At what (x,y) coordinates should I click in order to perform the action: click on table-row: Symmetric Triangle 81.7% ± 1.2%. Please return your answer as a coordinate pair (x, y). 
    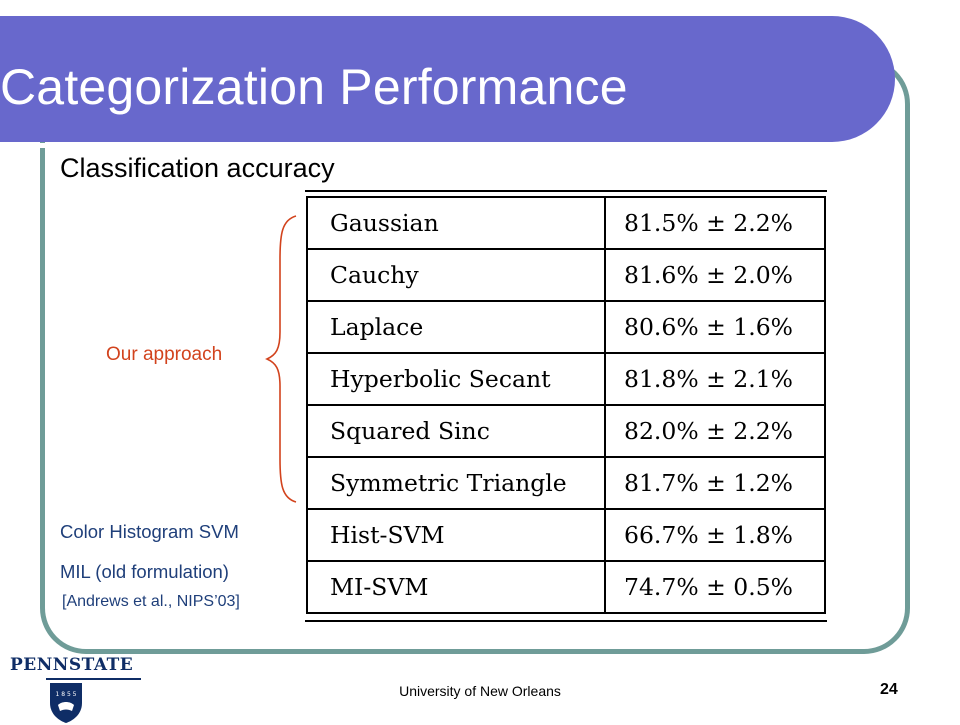
    Looking at the image, I should click on (566, 483).